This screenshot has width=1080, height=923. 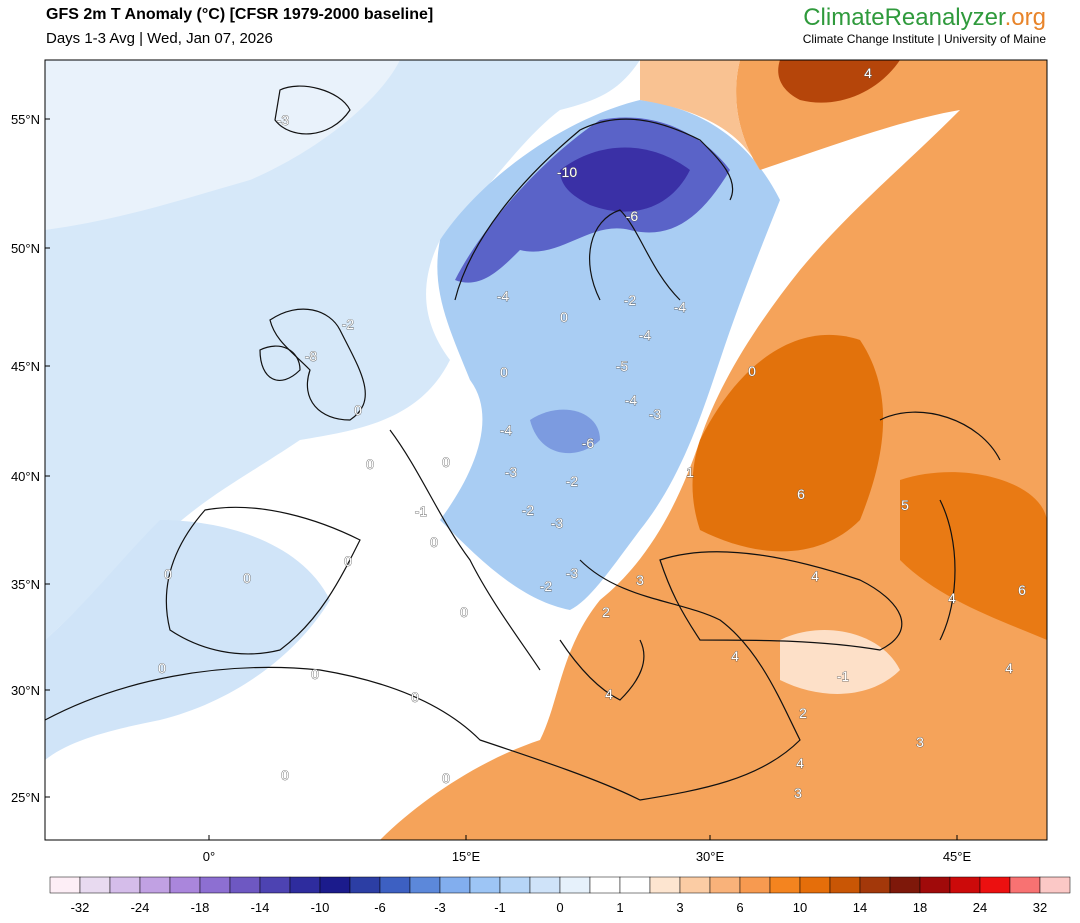 I want to click on lat-label: 35°N, so click(x=25, y=584).